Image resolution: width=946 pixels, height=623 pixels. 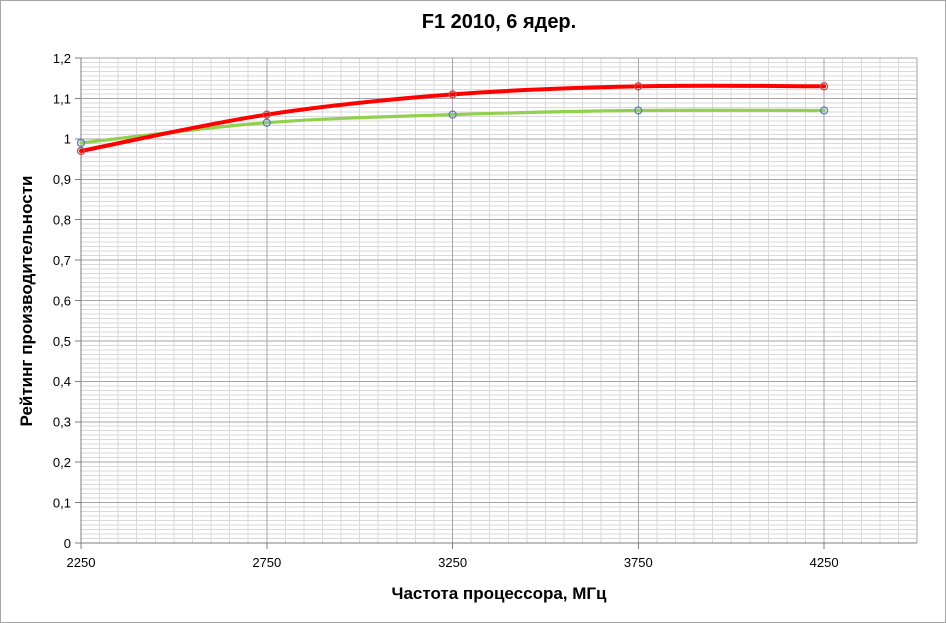 I want to click on y-tick-label: 1,2, so click(x=62, y=58).